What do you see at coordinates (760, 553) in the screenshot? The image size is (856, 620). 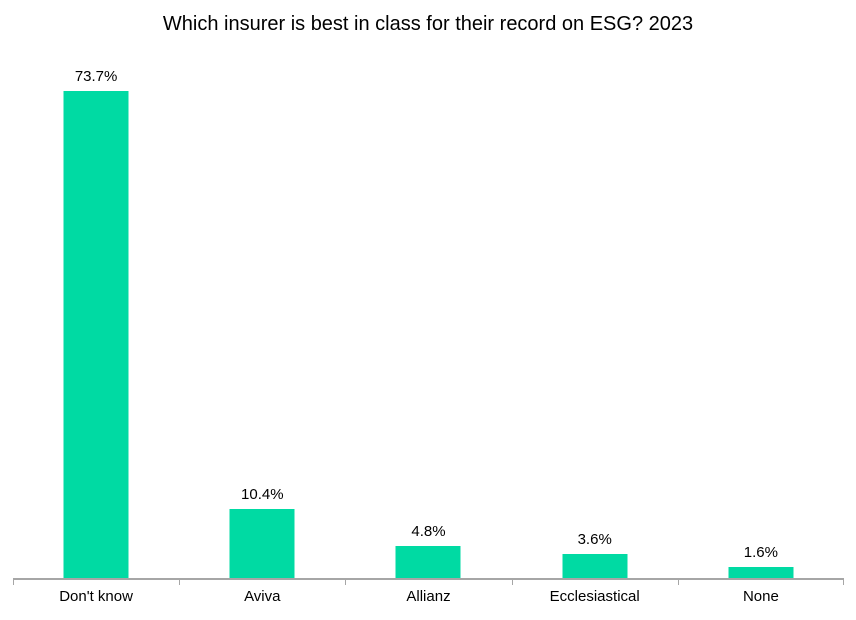 I see `bar-value-label-none: 1.6%` at bounding box center [760, 553].